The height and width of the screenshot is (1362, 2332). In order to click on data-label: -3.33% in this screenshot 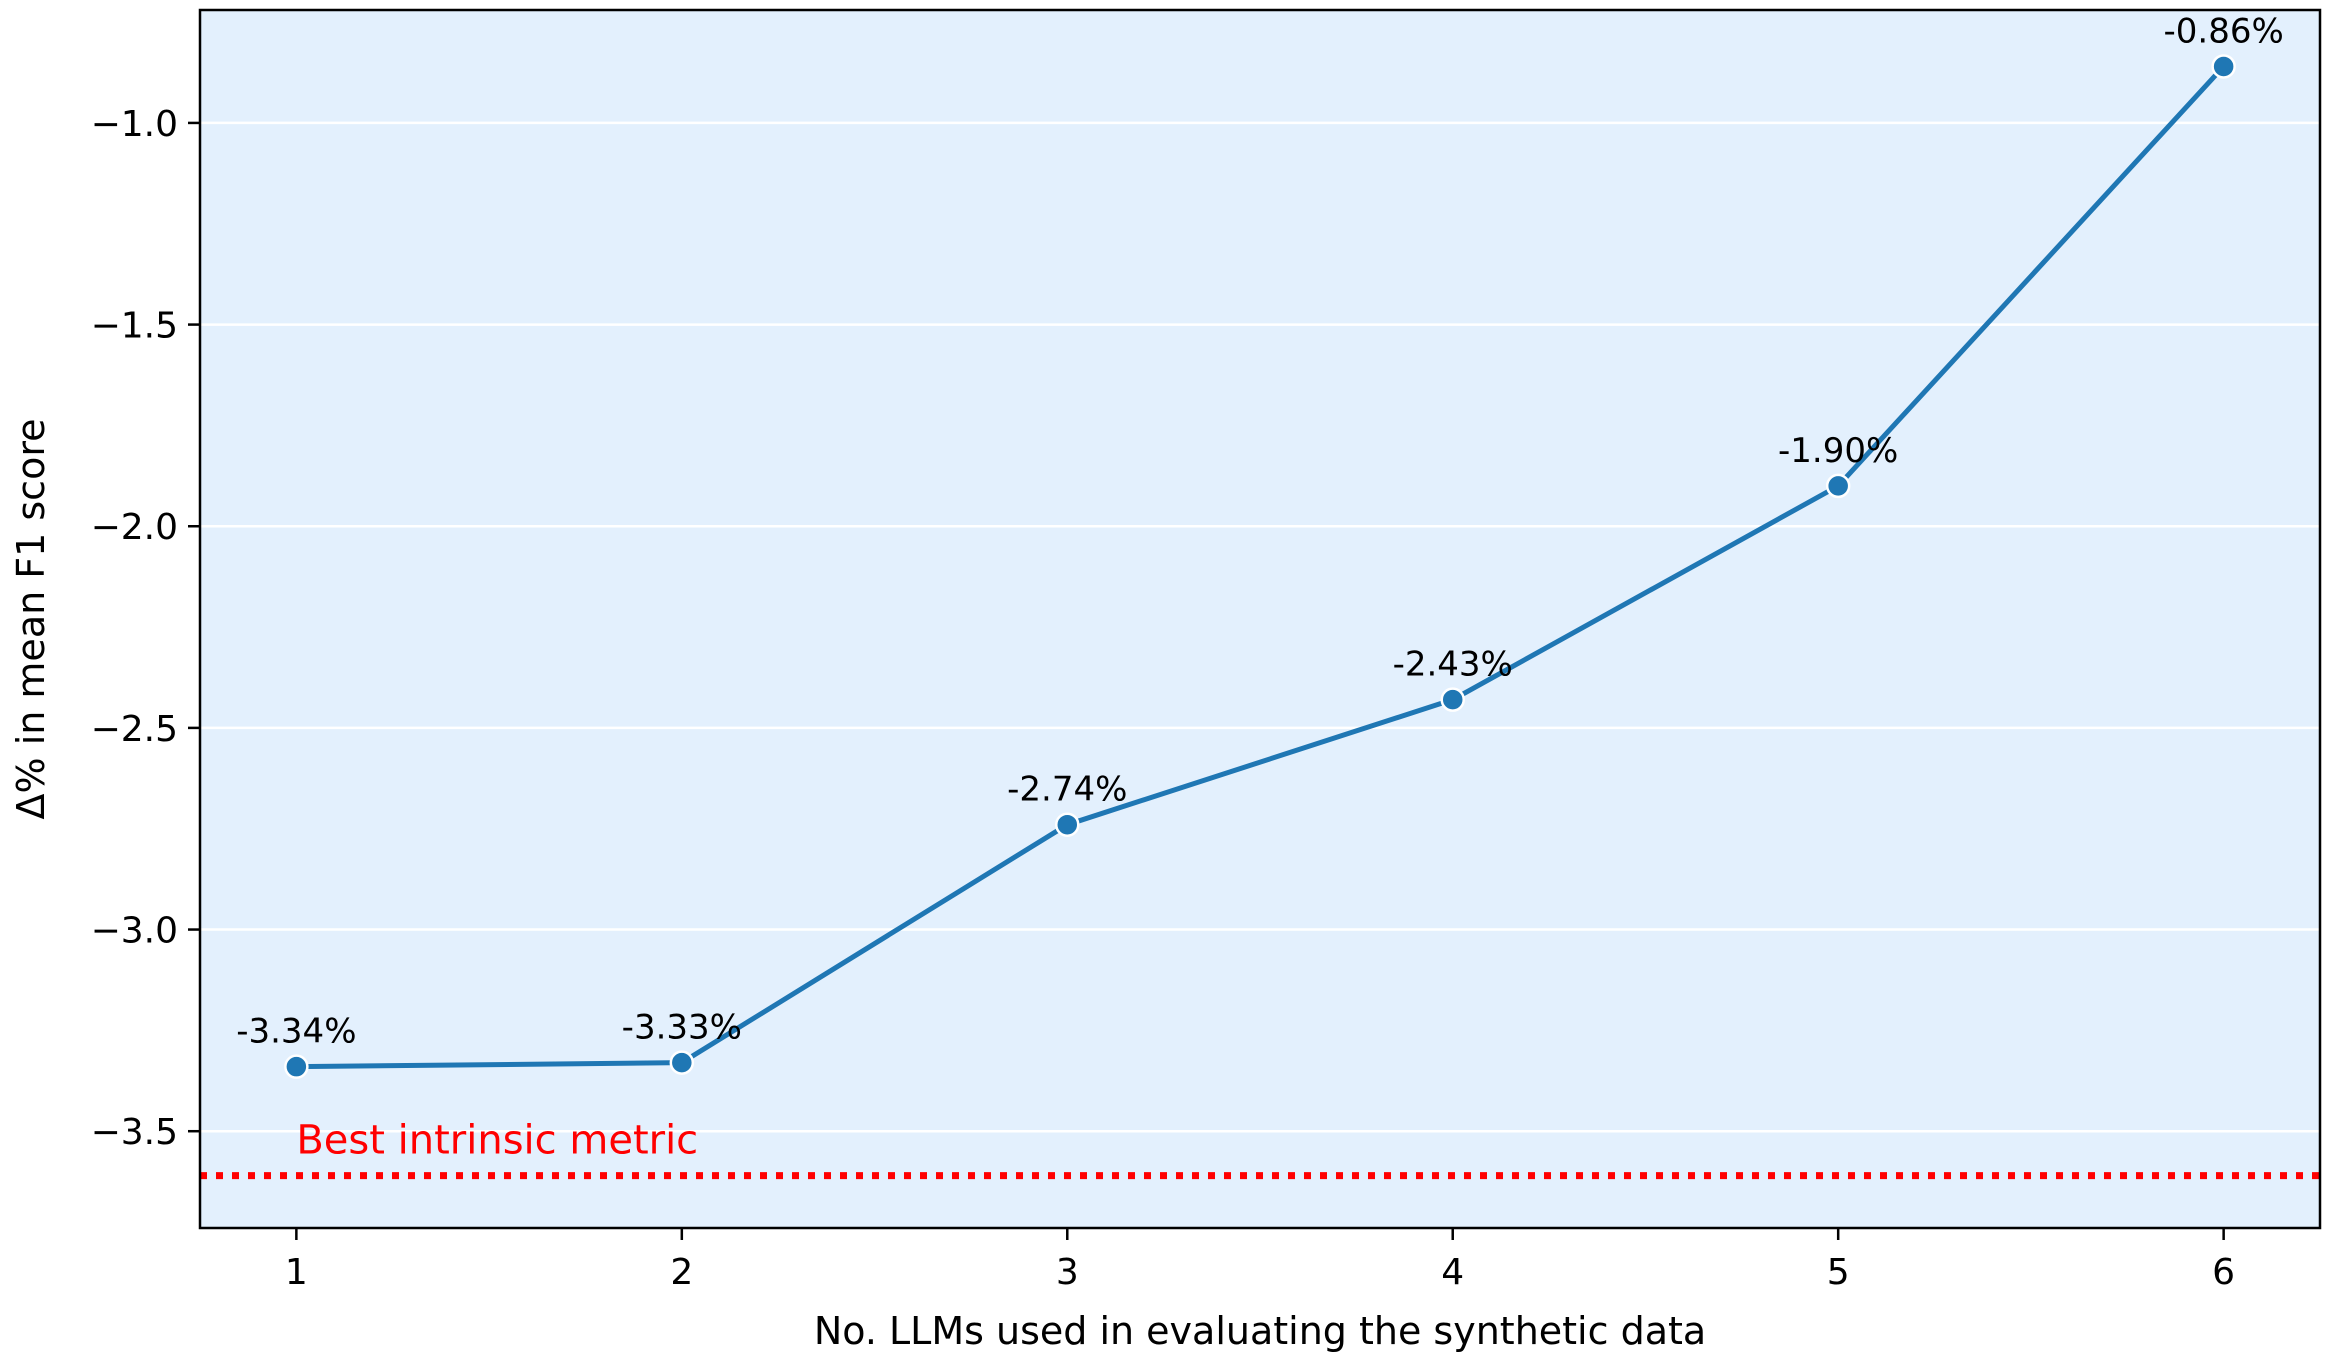, I will do `click(682, 1028)`.